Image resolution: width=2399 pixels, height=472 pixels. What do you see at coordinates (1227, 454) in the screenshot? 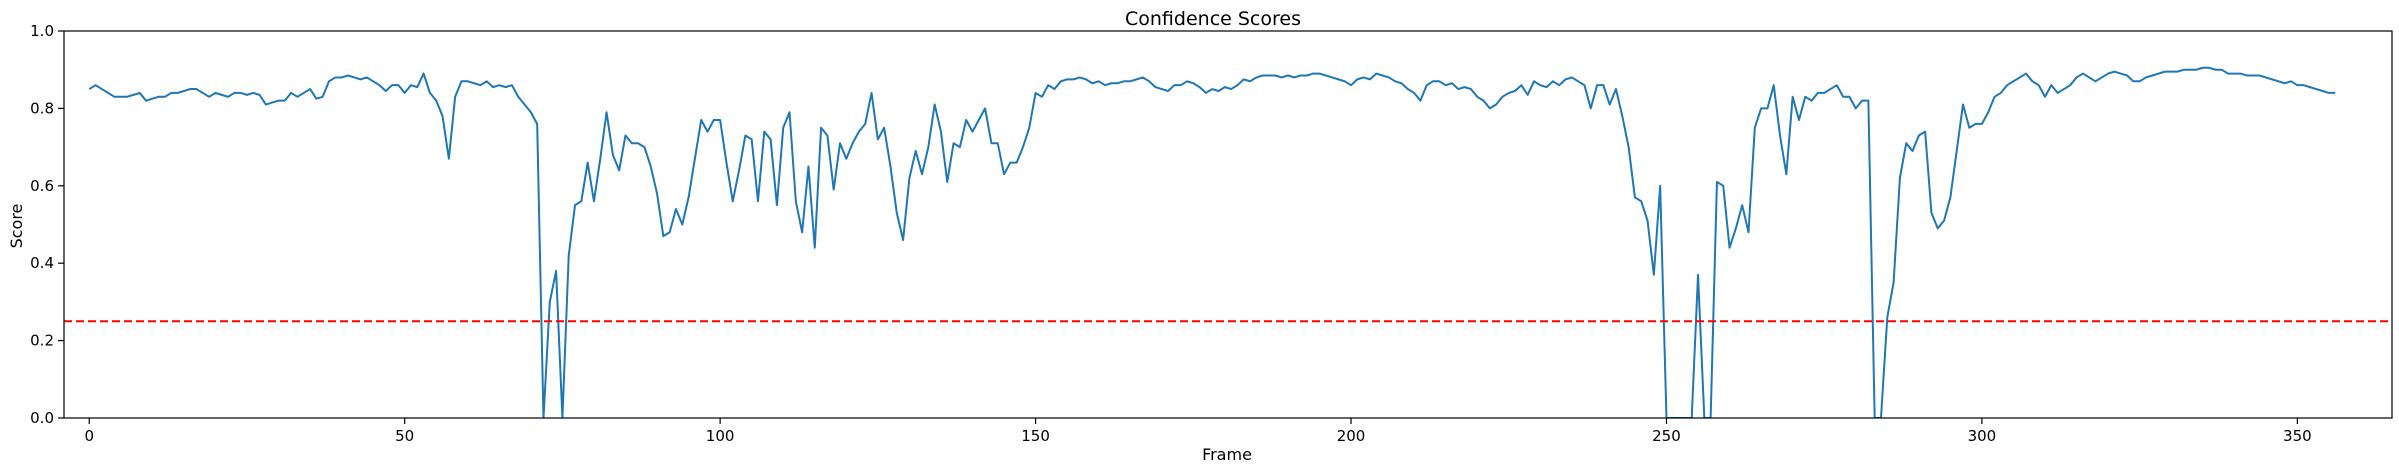
I see `x-axis-label: Frame` at bounding box center [1227, 454].